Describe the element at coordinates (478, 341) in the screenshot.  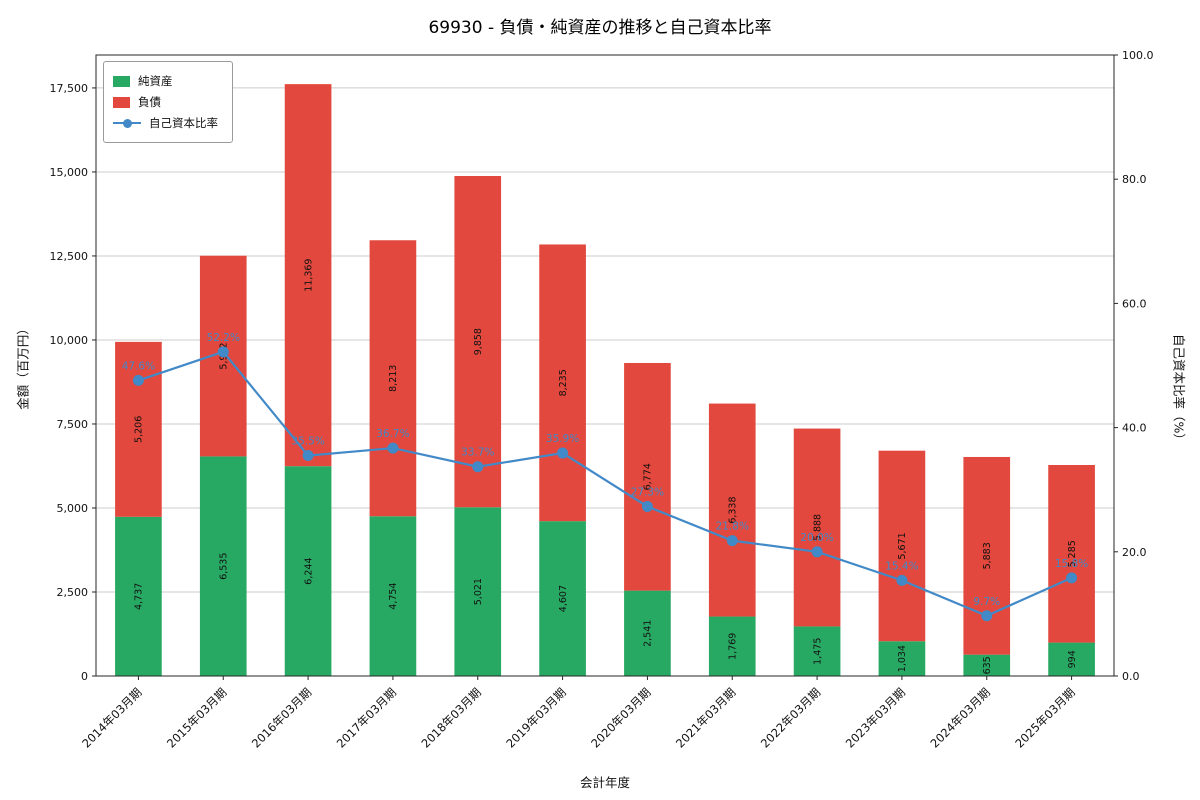
I see `bar-value-label-liabilities: 9,858` at that location.